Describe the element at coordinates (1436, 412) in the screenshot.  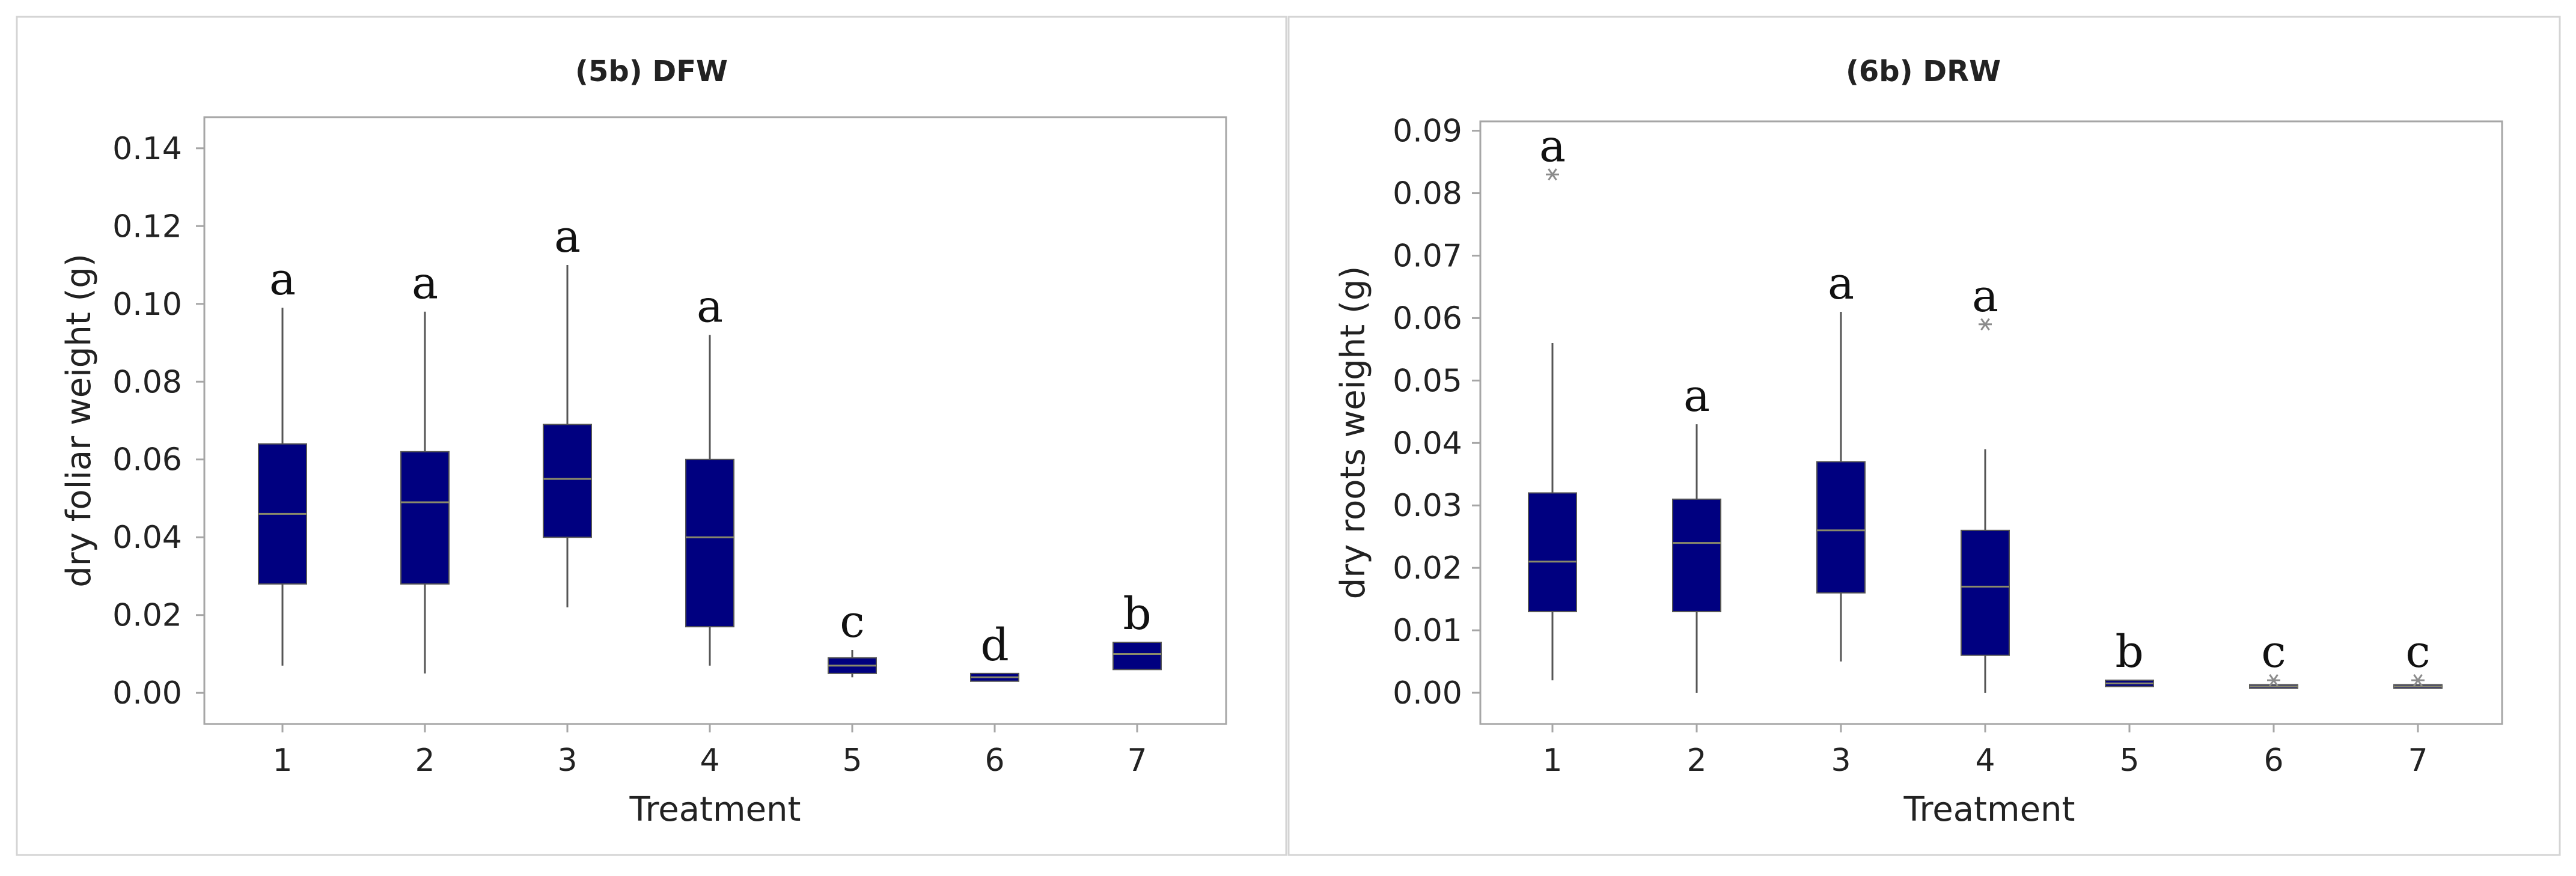
I see `y-axis: 0.00 0.01 0.02 0.03 0.04 0.05 0.06 0.07 0.08 0.09` at that location.